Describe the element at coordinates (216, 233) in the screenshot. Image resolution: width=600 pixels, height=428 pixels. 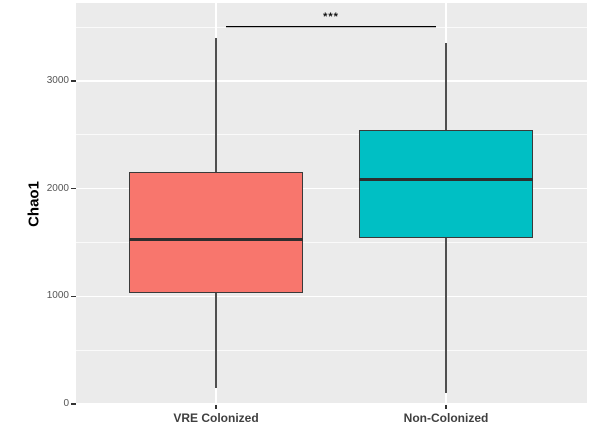
I see `box-vre-colonized` at that location.